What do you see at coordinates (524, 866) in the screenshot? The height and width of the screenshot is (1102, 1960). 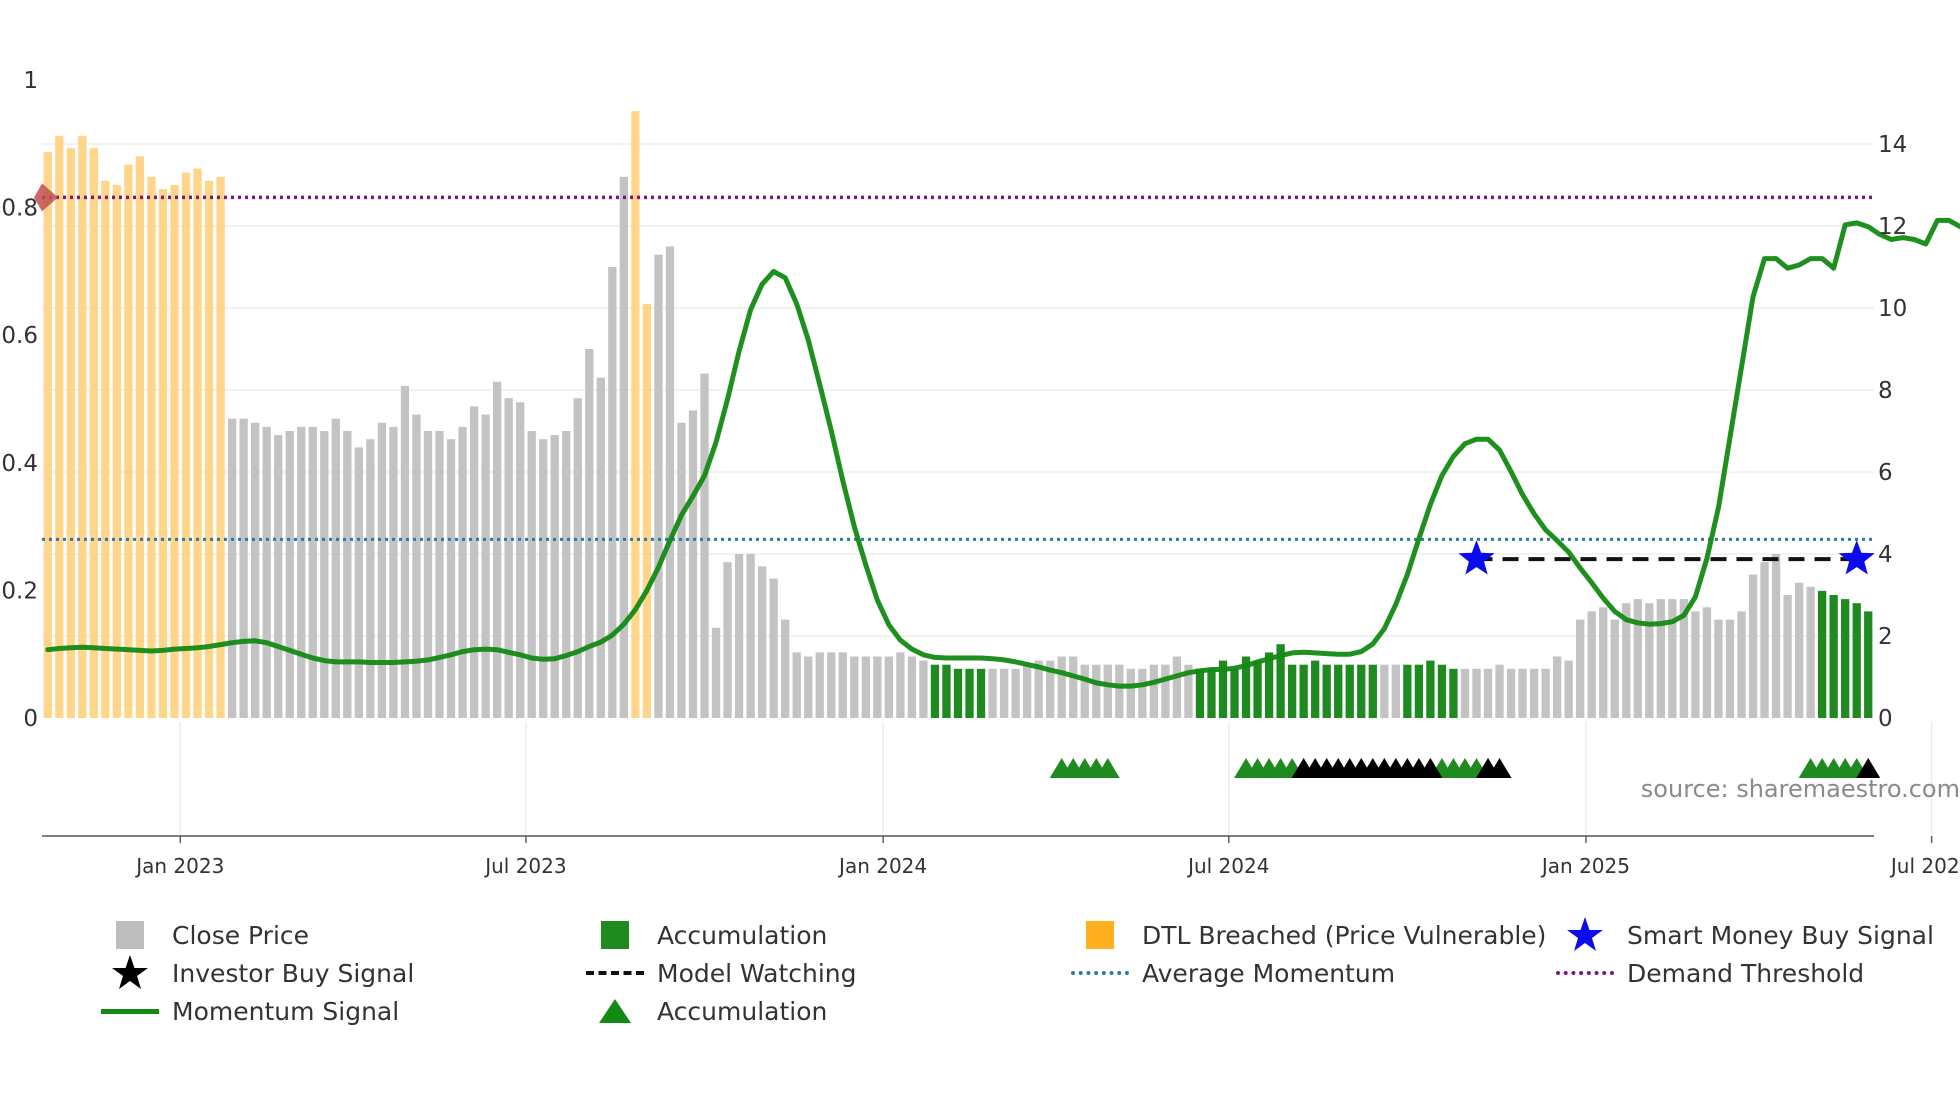 I see `x-tick-label: Jul 2023` at bounding box center [524, 866].